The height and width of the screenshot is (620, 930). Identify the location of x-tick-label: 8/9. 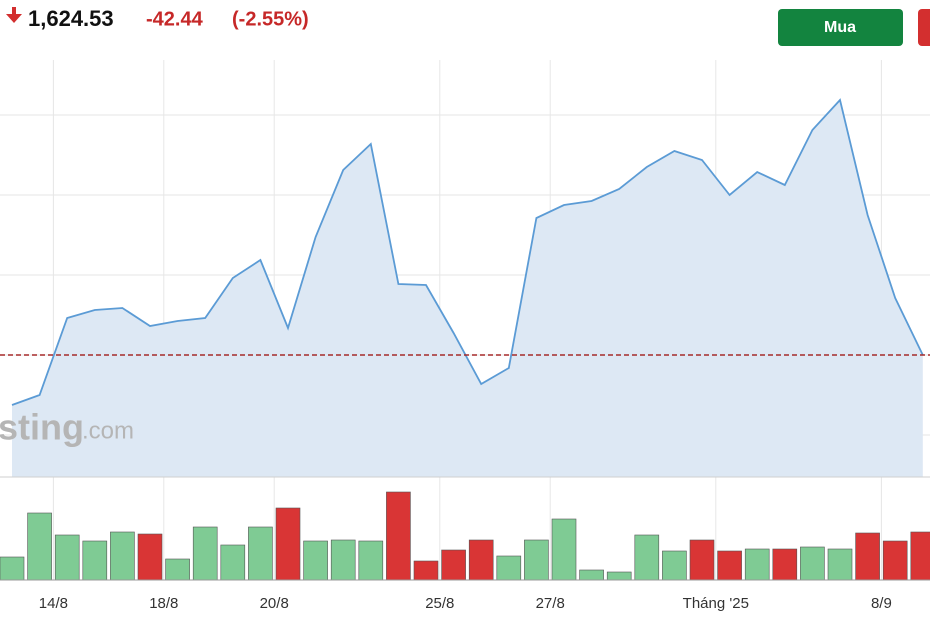
(881, 603).